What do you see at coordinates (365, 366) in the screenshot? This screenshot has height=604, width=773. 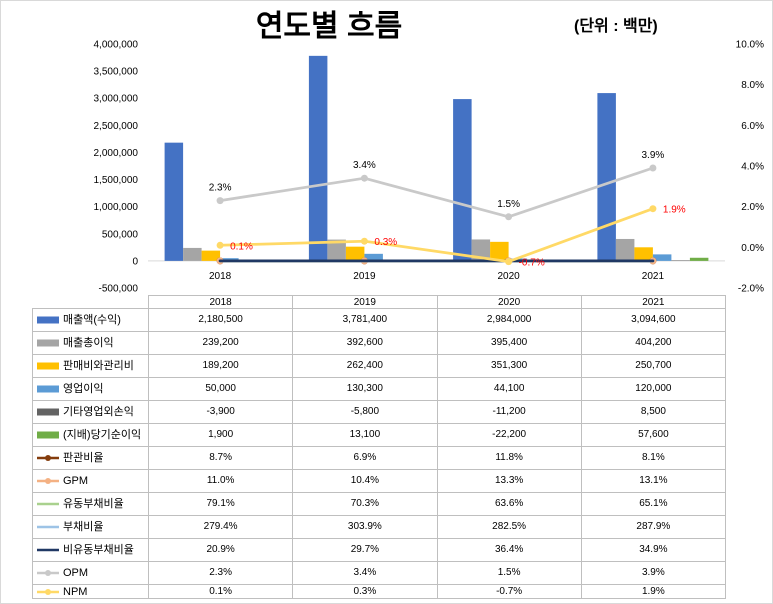 I see `data-table-cell-sga-expense-2019: 262,400` at bounding box center [365, 366].